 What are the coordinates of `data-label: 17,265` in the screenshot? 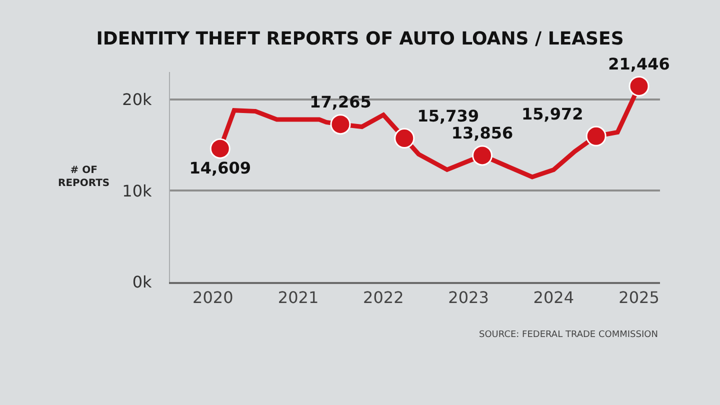 It's located at (341, 102).